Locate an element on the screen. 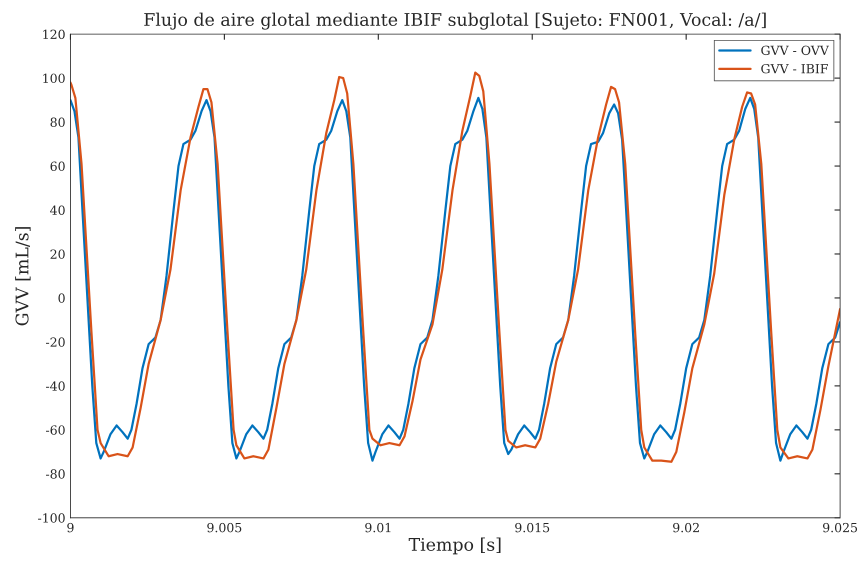 The width and height of the screenshot is (859, 569). y-axis-title: GVV [mL/s] is located at coordinates (23, 276).